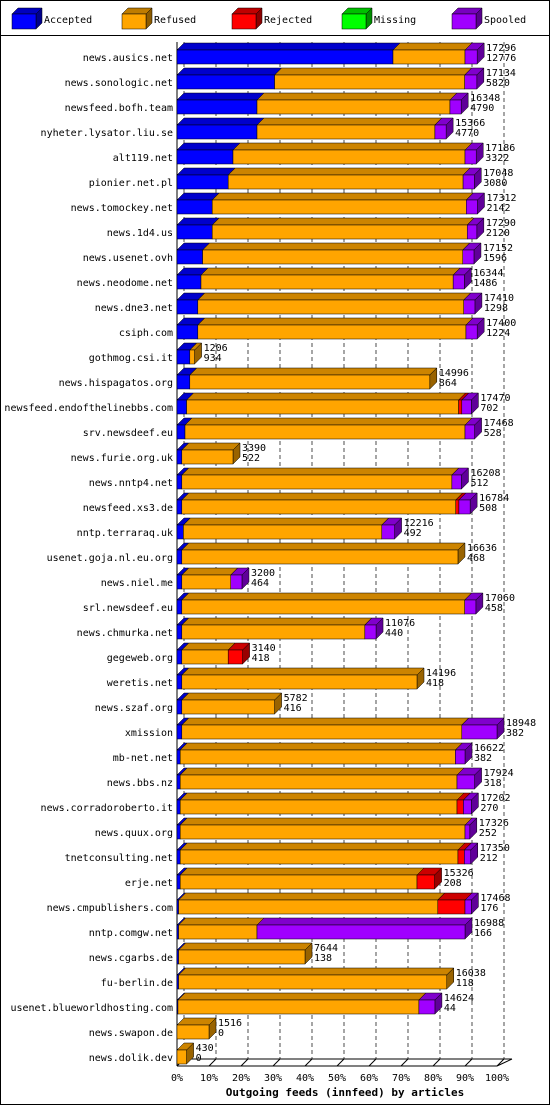  I want to click on x-tick-label: 30%, so click(273, 1078).